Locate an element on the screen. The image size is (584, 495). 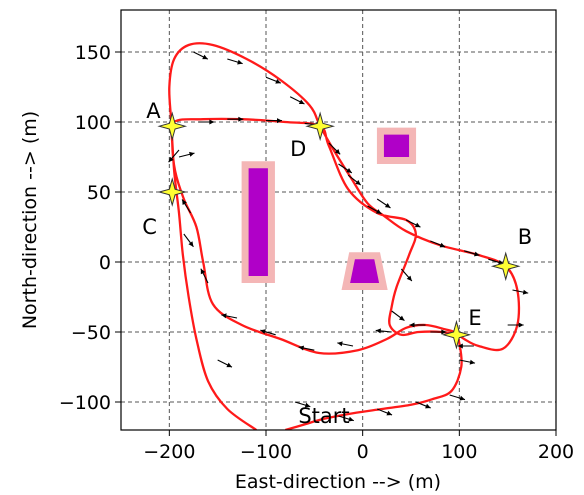
y-tick-label: 50 is located at coordinates (99, 193).